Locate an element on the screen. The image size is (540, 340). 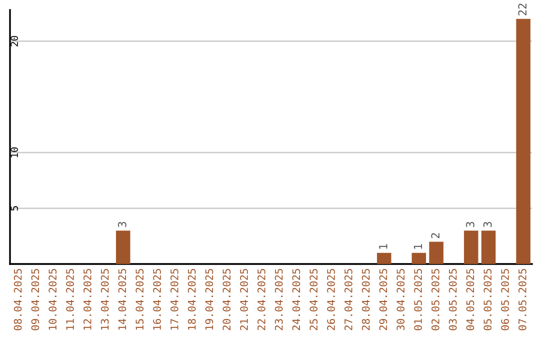
y-tick-label: 10 is located at coordinates (14, 152).